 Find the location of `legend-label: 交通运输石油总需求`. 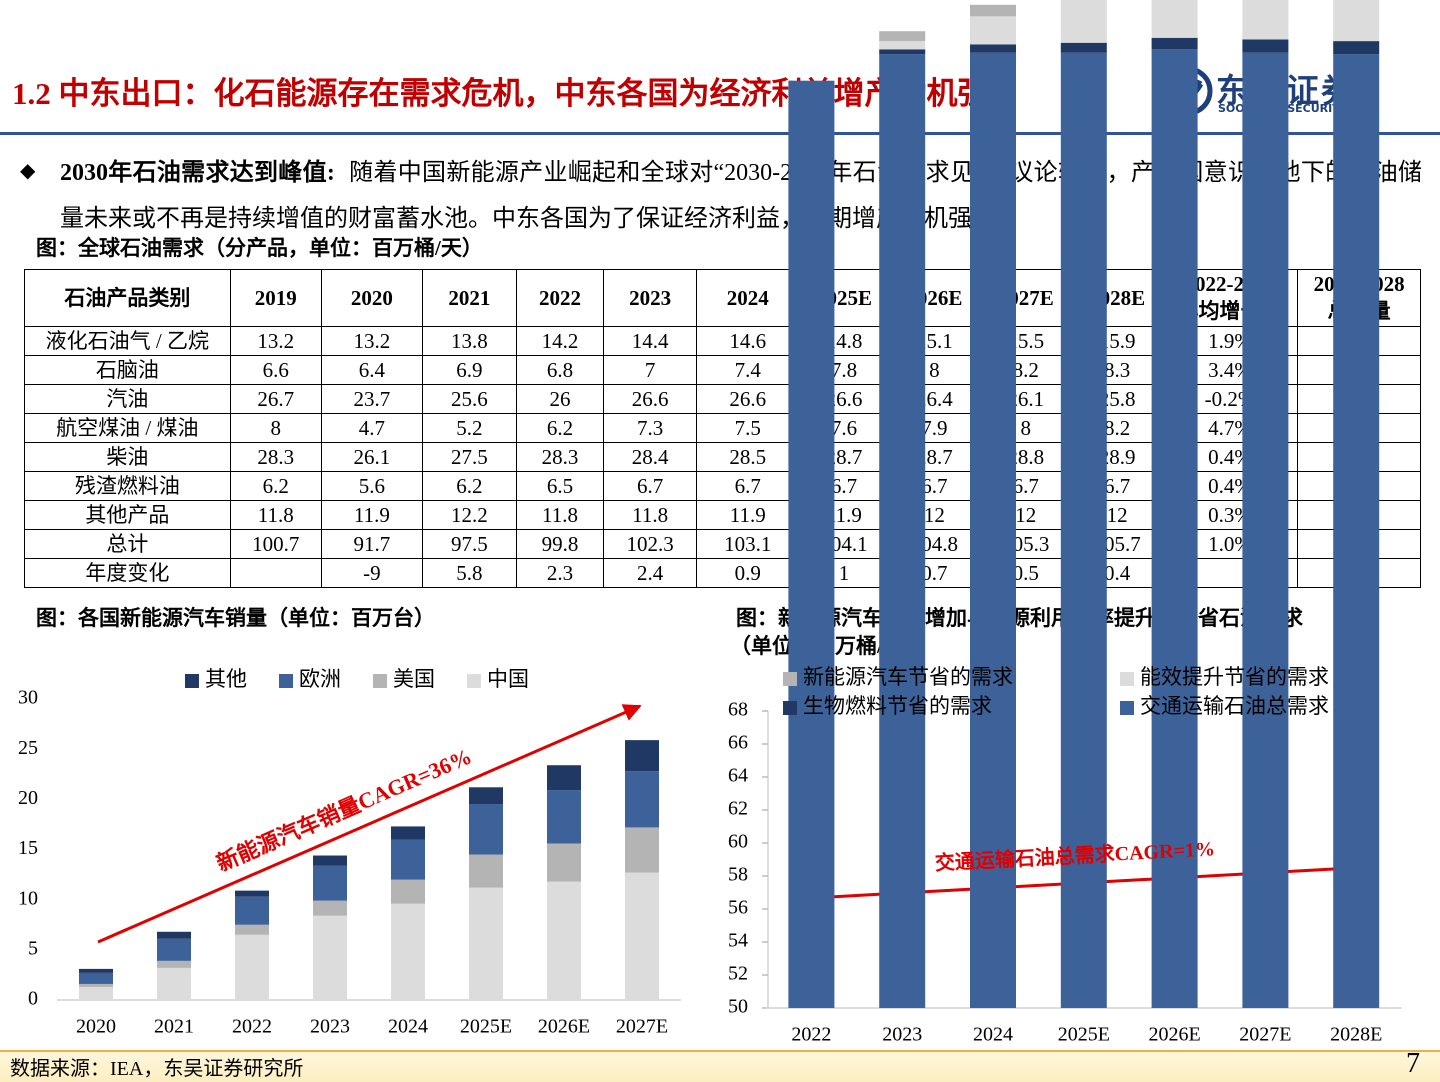

legend-label: 交通运输石油总需求 is located at coordinates (1234, 706).